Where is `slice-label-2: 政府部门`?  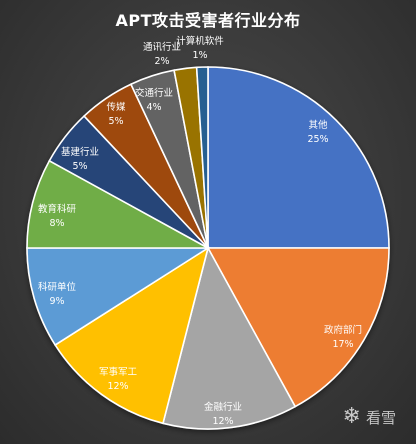
slice-label-2: 政府部门 is located at coordinates (343, 330).